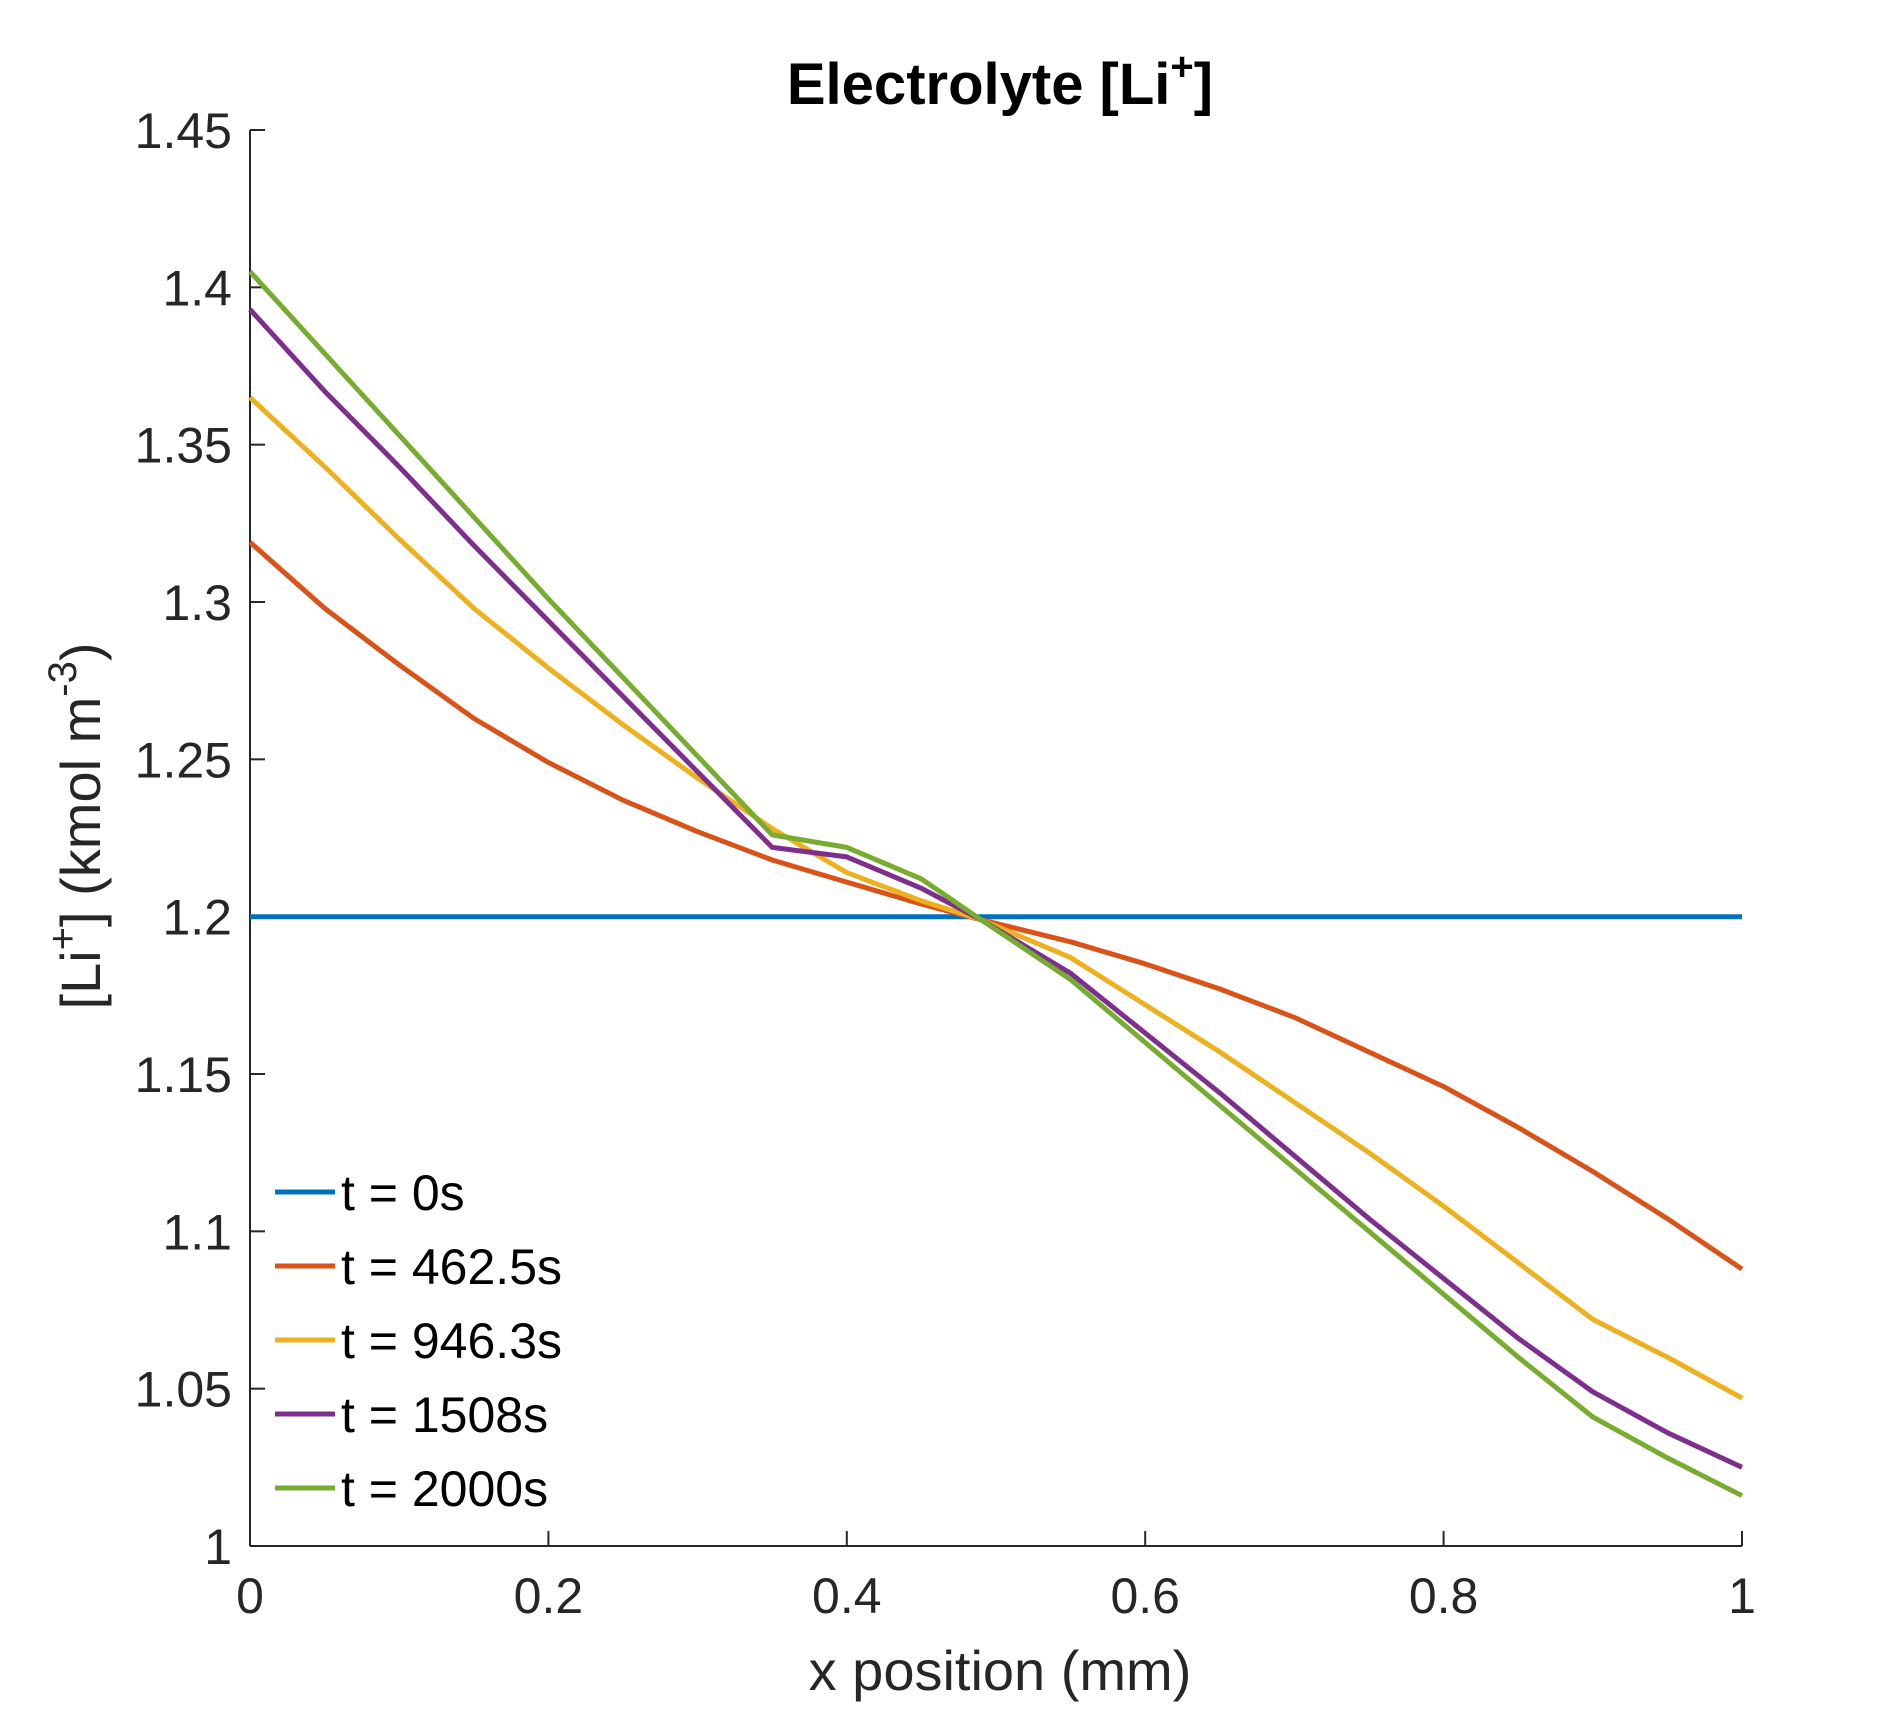 The image size is (1898, 1712). What do you see at coordinates (451, 1341) in the screenshot?
I see `legend-label-2: t = 946.3s` at bounding box center [451, 1341].